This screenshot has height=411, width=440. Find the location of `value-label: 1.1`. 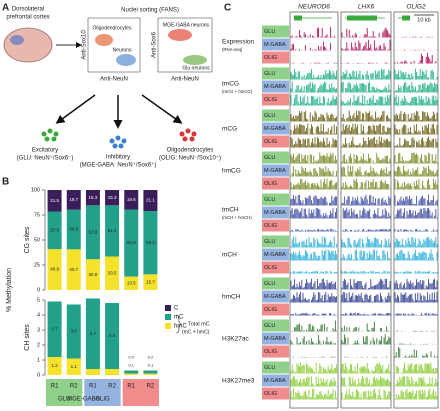

value-label: 1.1 is located at coordinates (74, 366).